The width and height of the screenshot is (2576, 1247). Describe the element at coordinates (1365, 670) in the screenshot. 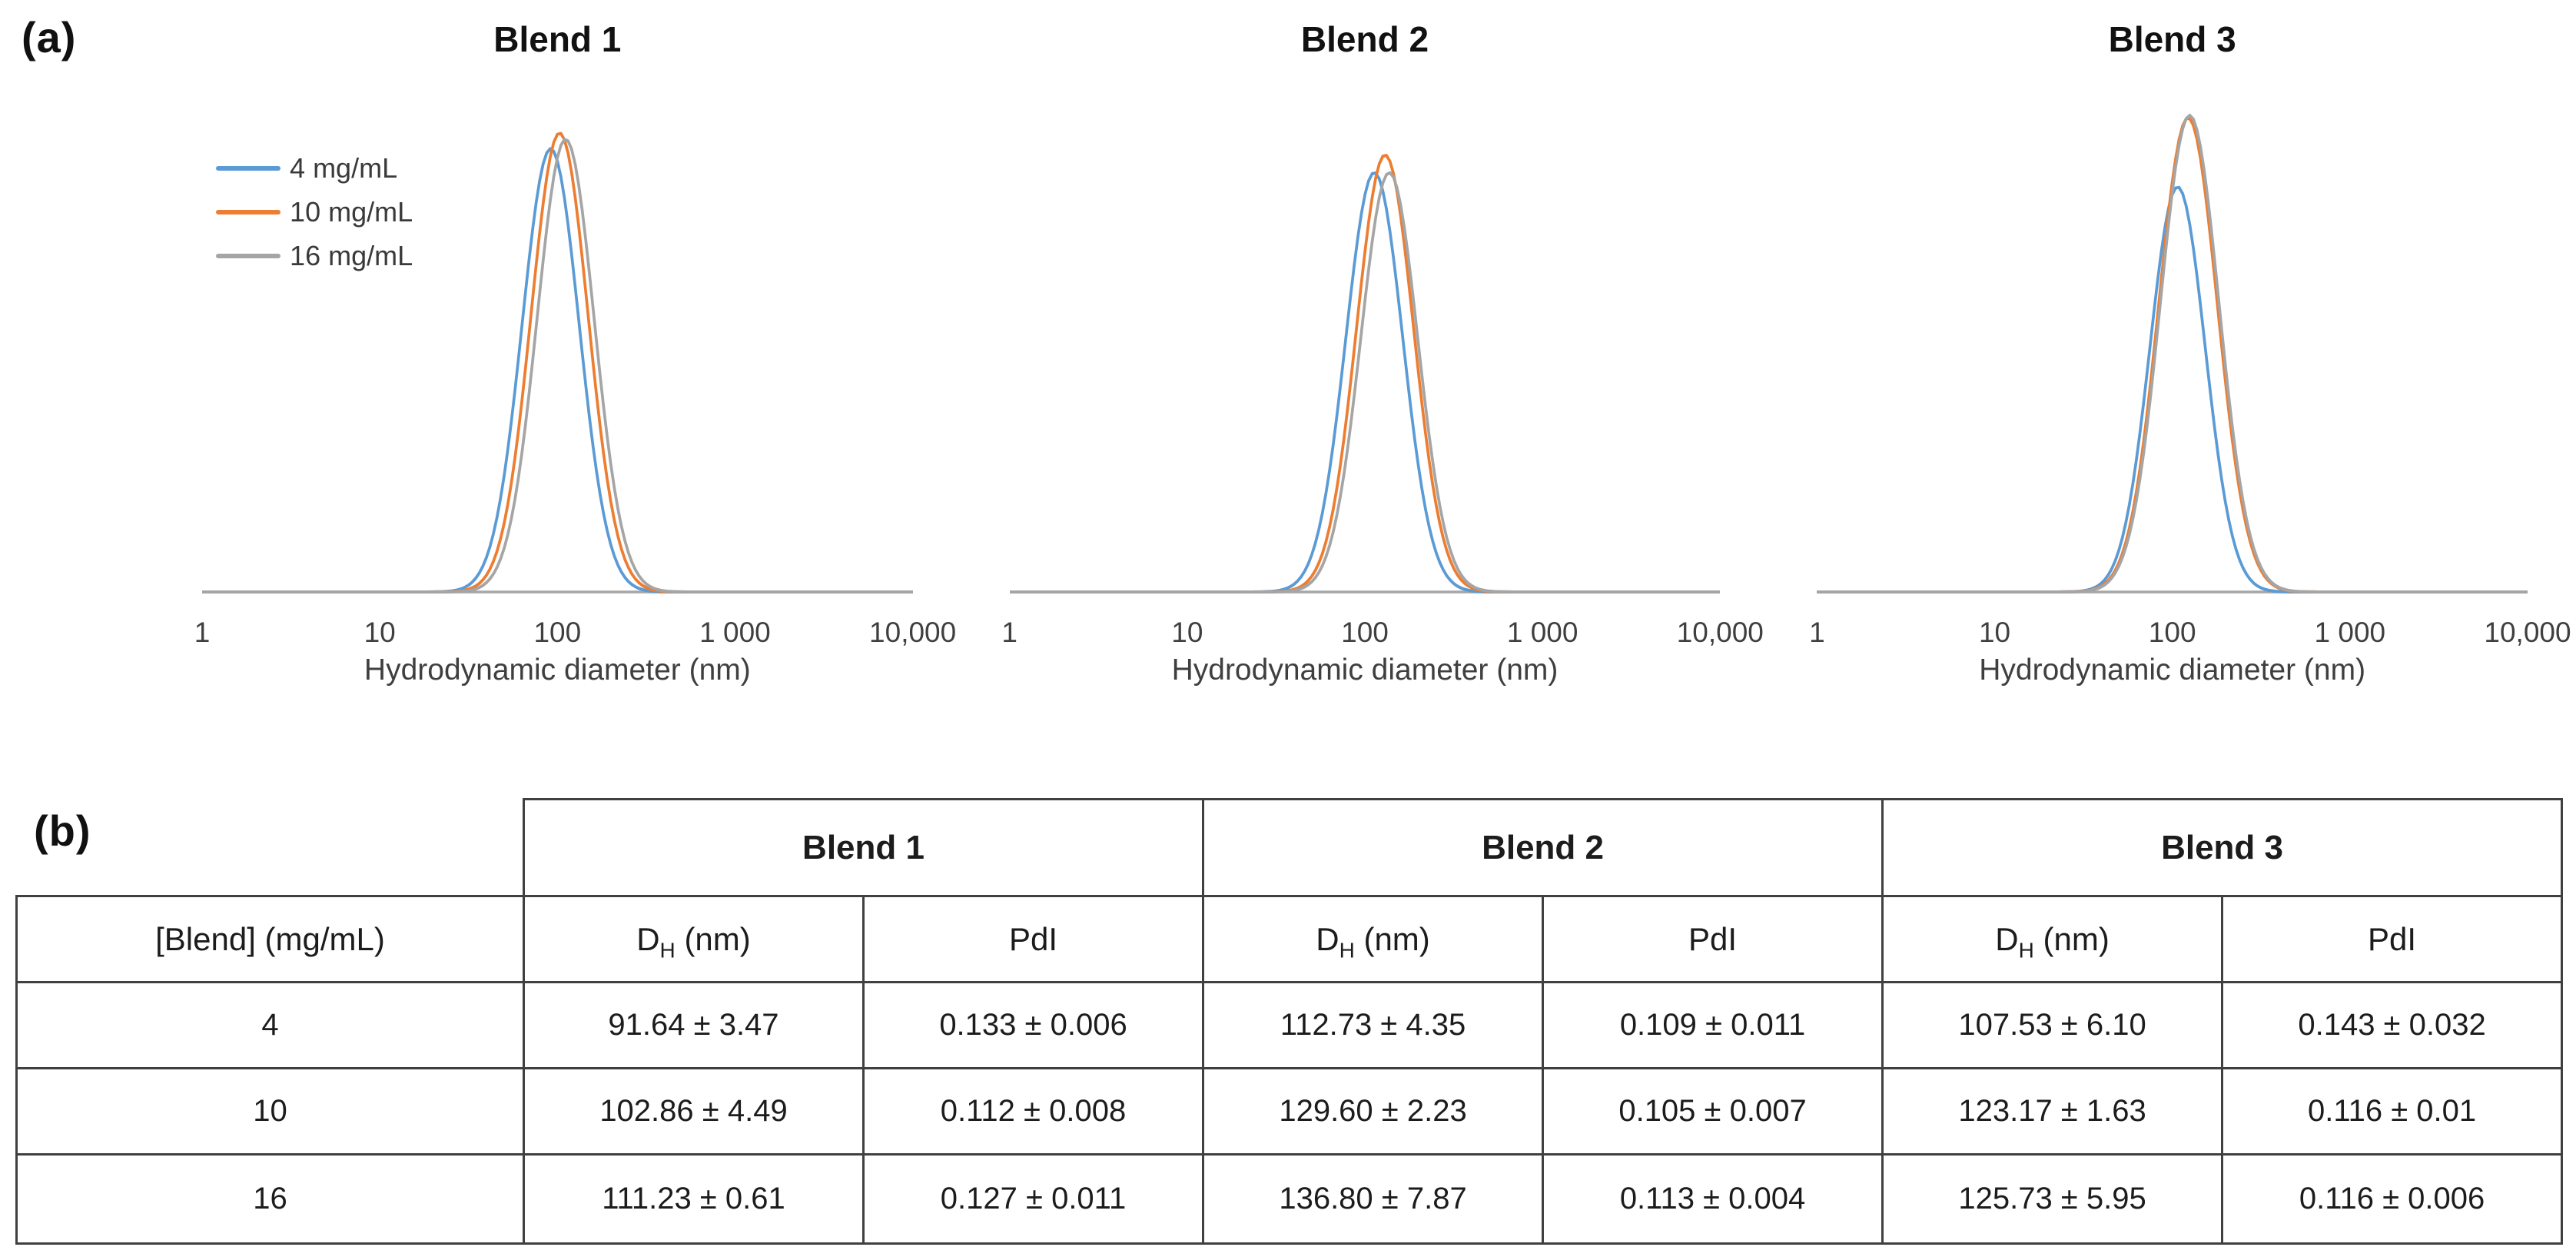

I see `x-axis-label-blend-2: Hydrodynamic diameter (nm)` at that location.